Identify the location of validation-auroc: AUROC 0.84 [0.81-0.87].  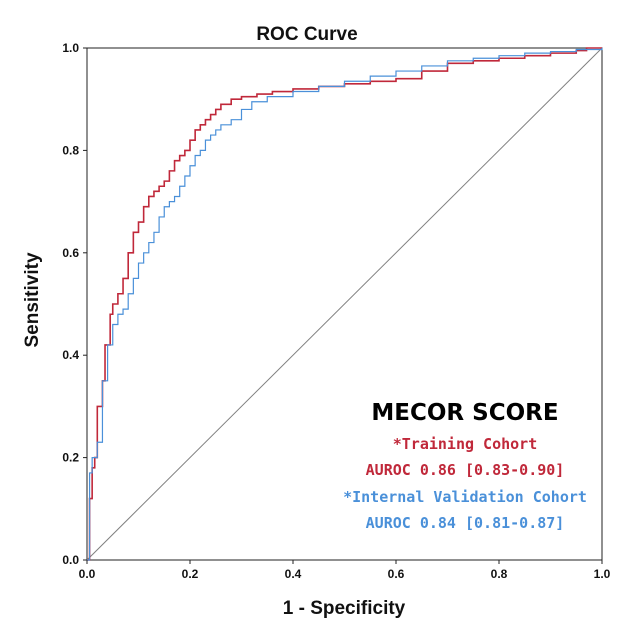
(465, 523).